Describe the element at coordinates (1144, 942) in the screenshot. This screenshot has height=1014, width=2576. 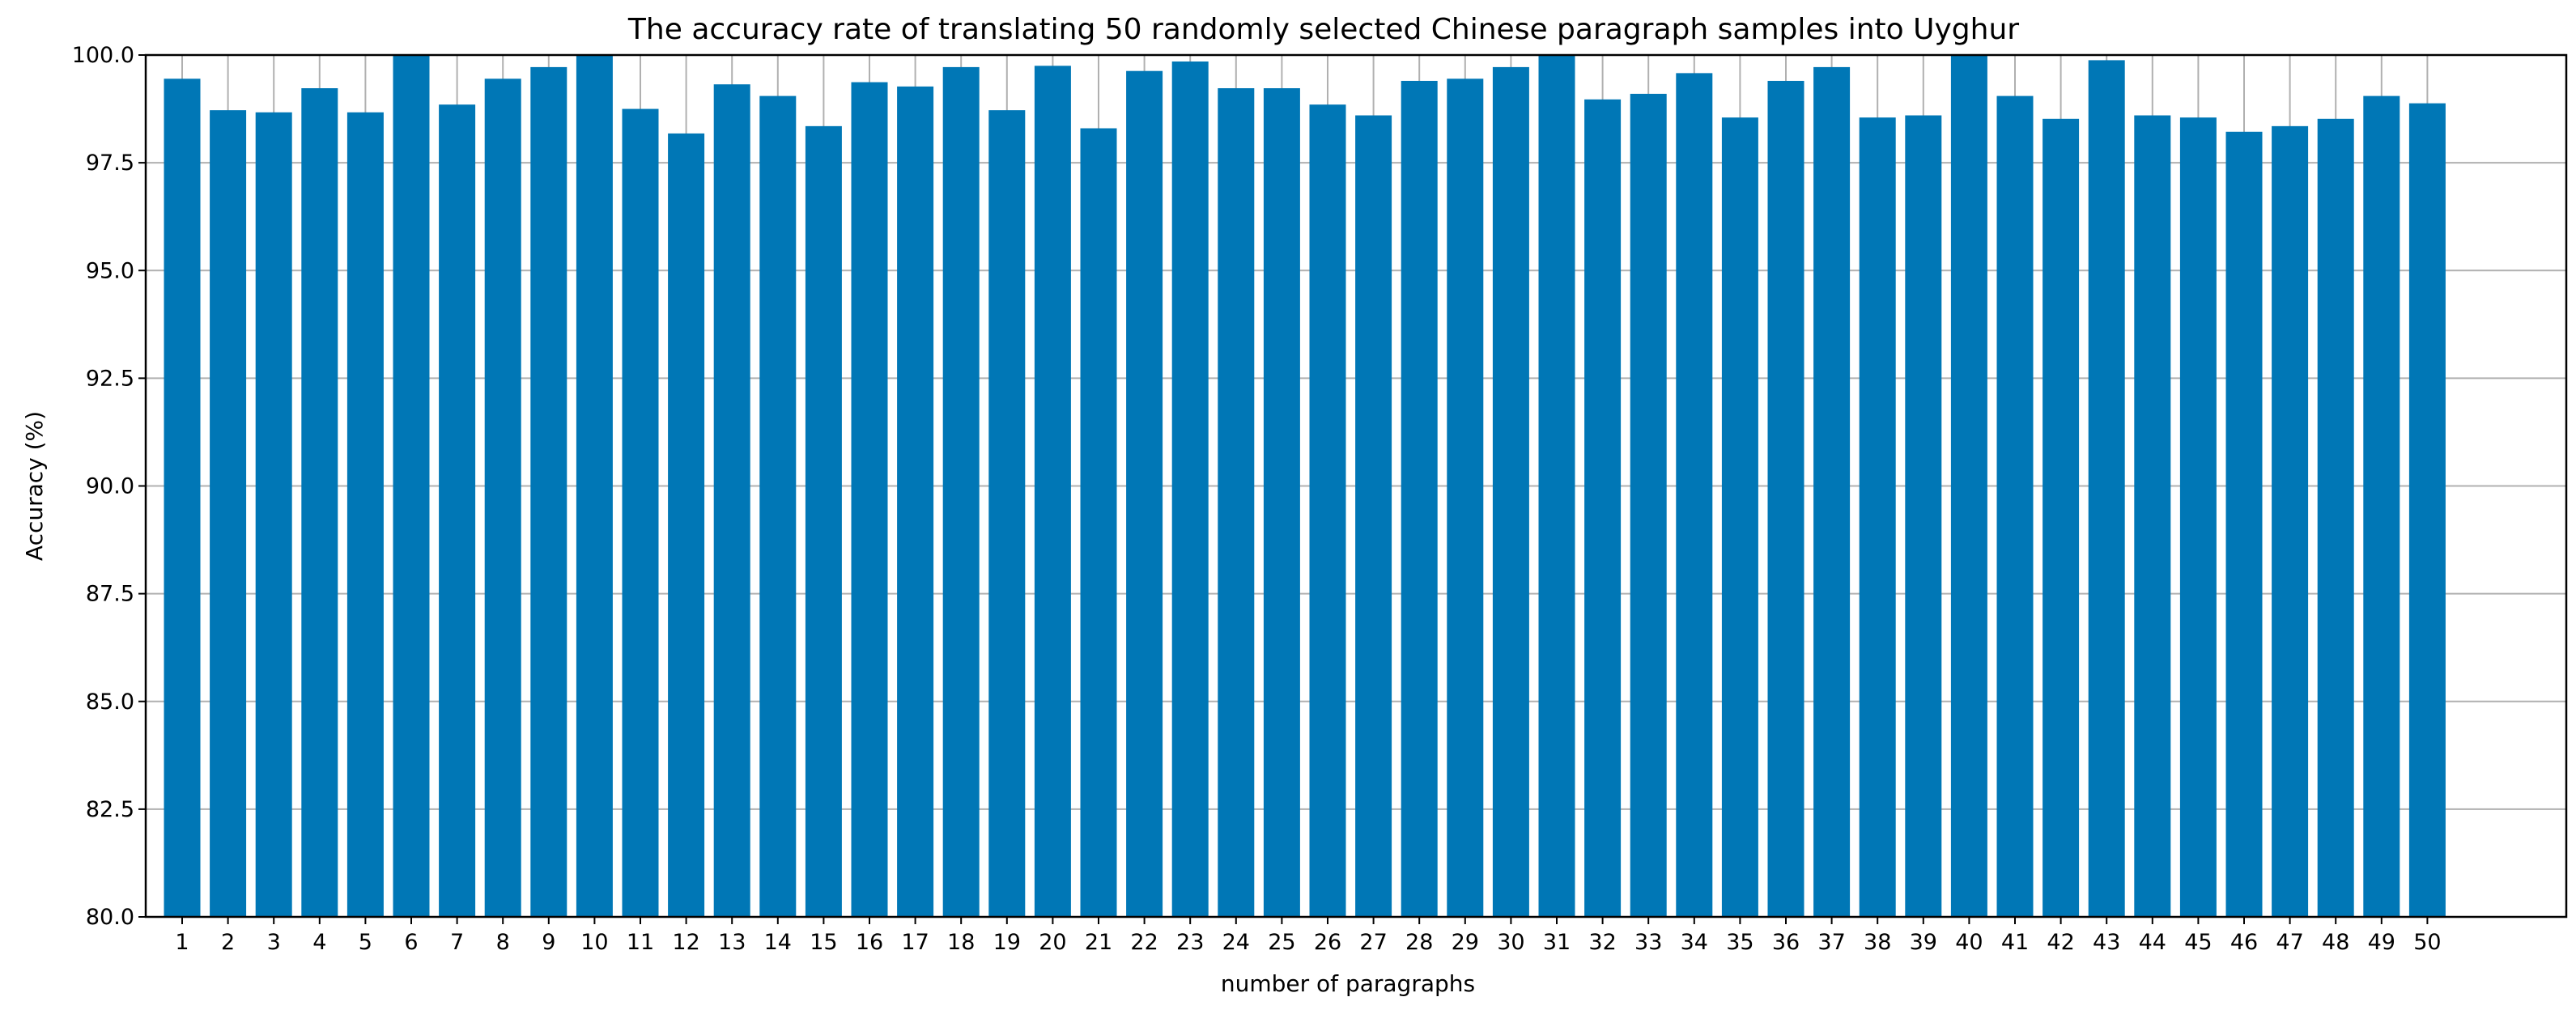
I see `x-tick-label: 22` at that location.